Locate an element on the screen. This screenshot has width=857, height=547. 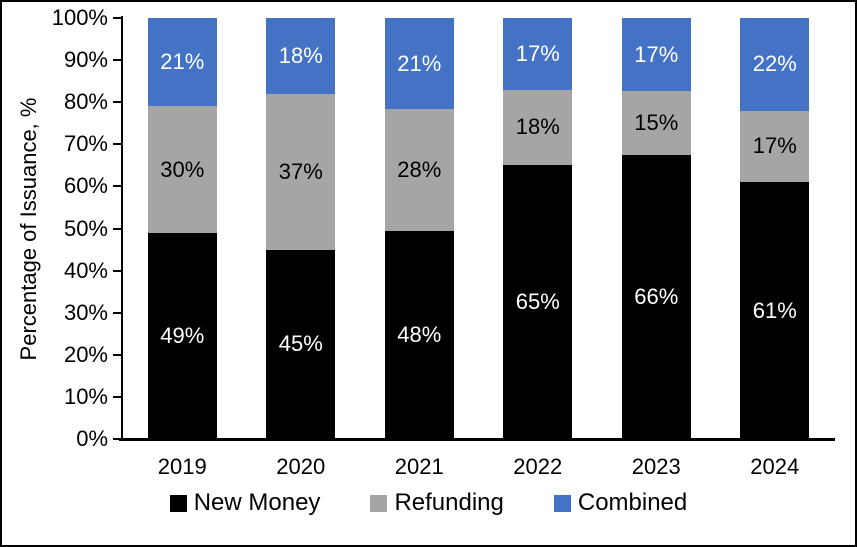
bar-slot-2019: 21% 30% 49% is located at coordinates (182, 228).